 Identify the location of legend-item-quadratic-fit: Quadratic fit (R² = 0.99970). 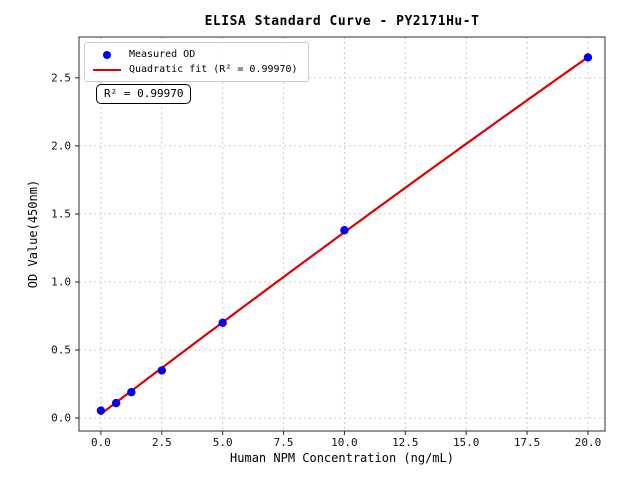
(195, 69).